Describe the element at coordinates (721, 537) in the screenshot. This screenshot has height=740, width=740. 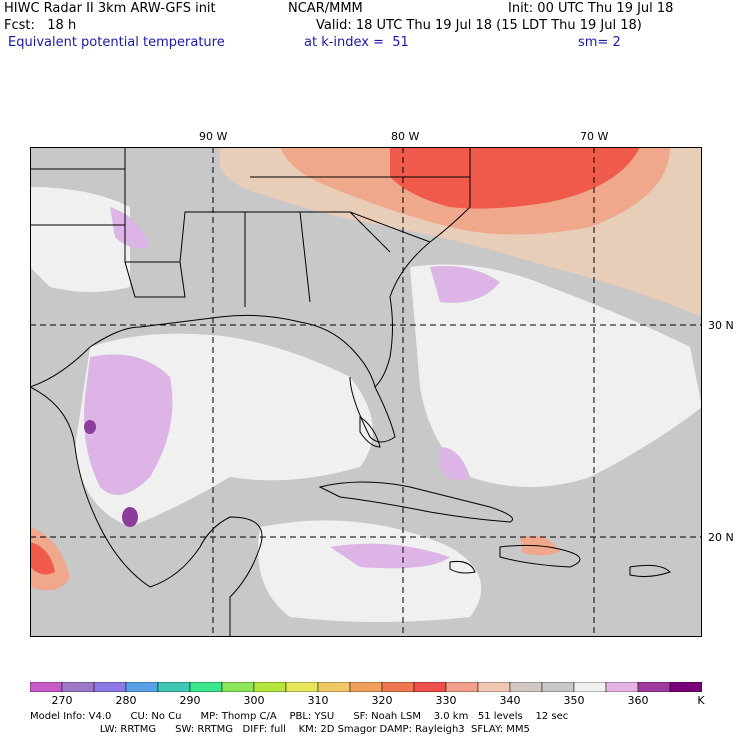
I see `lat-label-20n: 20 N` at that location.